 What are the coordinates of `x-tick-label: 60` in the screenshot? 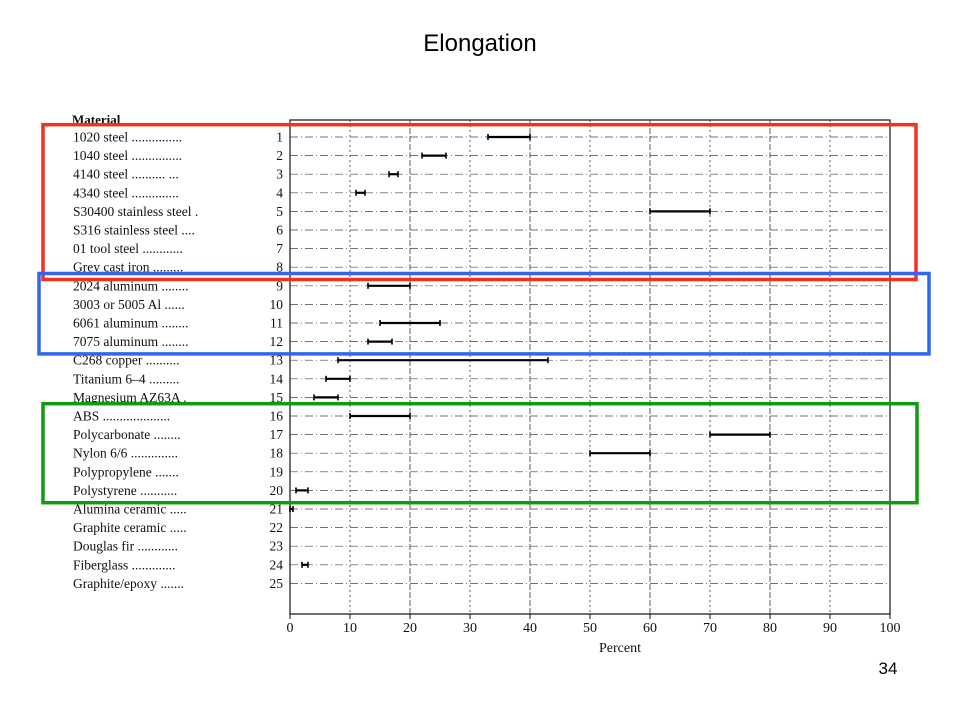 It's located at (650, 628).